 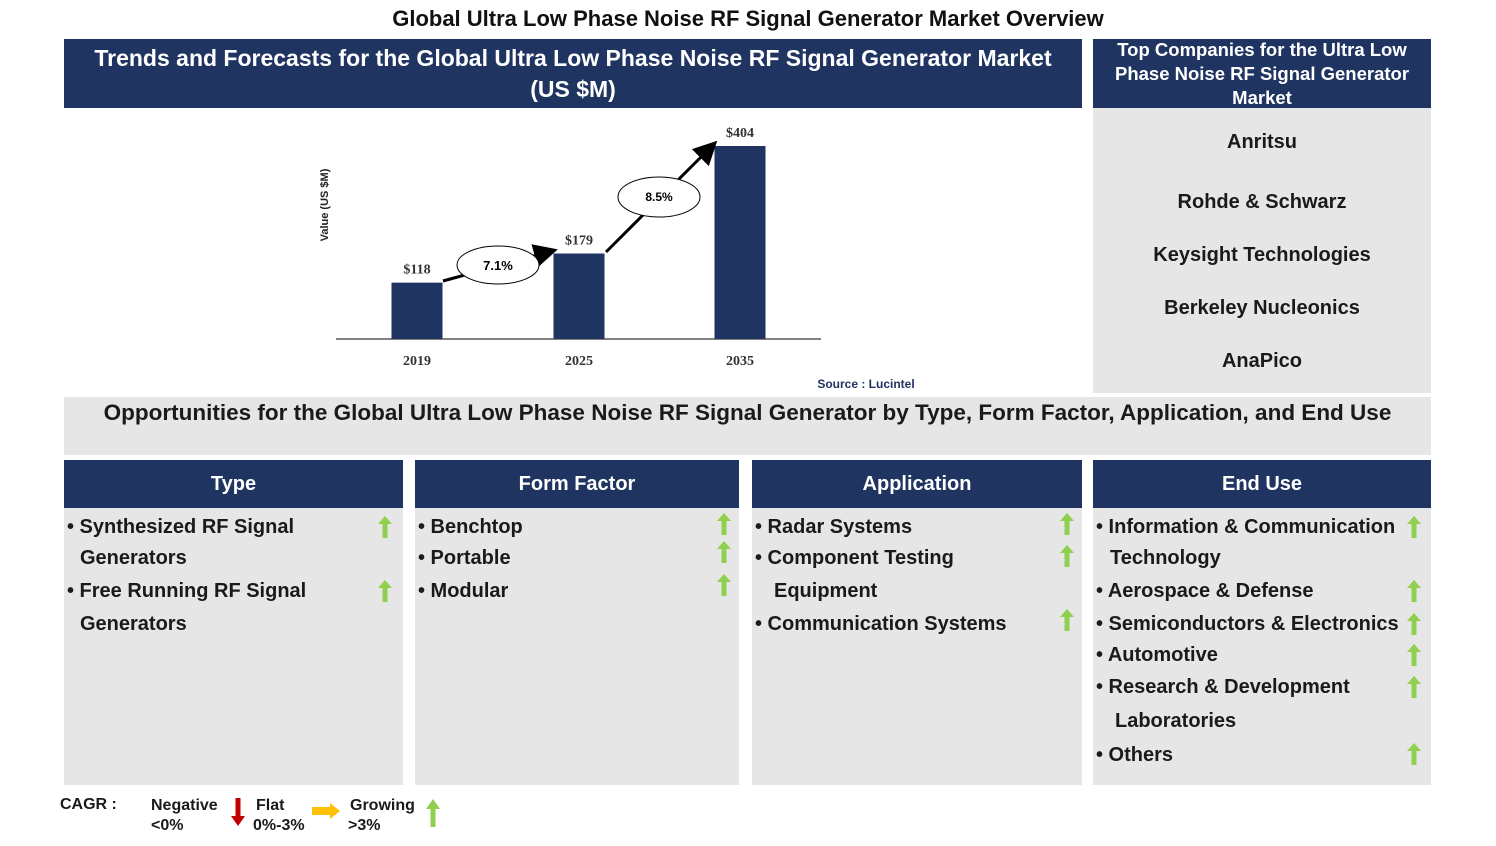 I want to click on bars-group: $118 2019 $179 2025 $404 2035, so click(x=578, y=247).